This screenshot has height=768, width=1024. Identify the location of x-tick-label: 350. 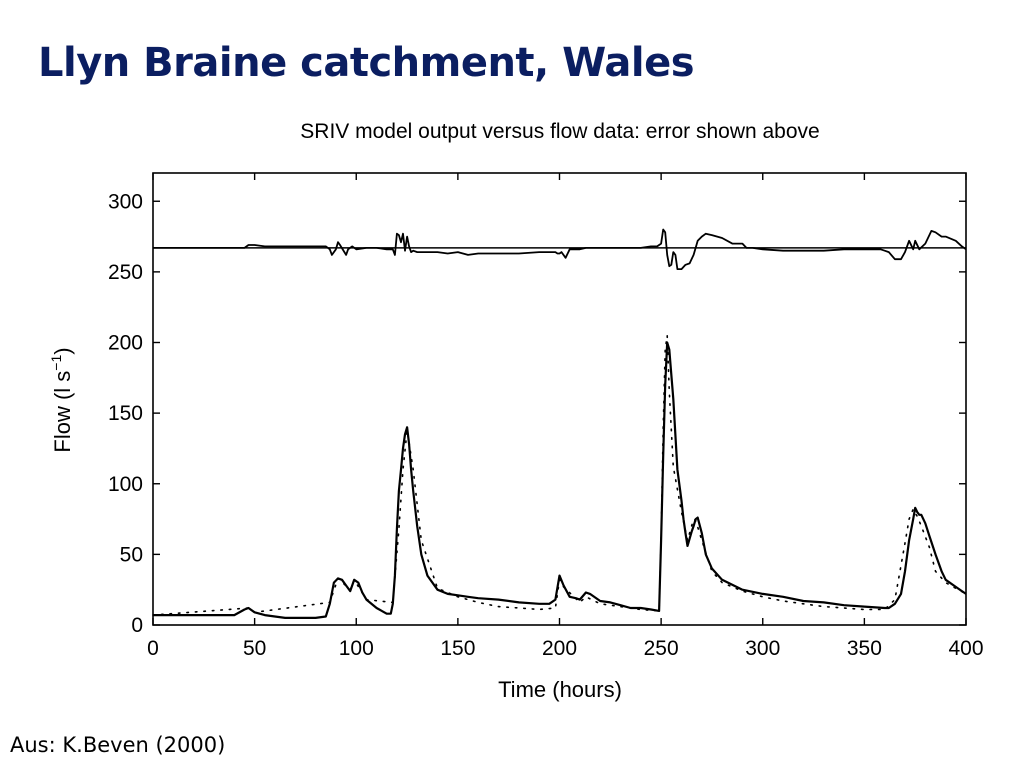
(864, 648).